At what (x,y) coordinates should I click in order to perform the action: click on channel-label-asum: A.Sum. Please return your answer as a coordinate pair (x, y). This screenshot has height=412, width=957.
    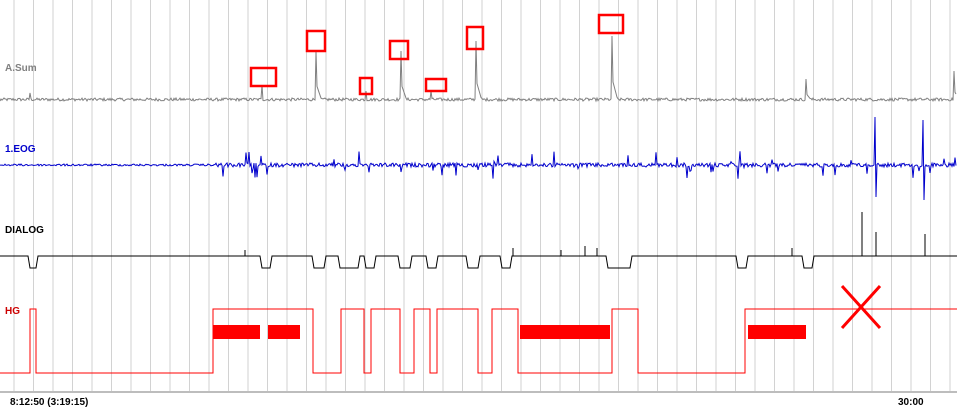
    Looking at the image, I should click on (21, 68).